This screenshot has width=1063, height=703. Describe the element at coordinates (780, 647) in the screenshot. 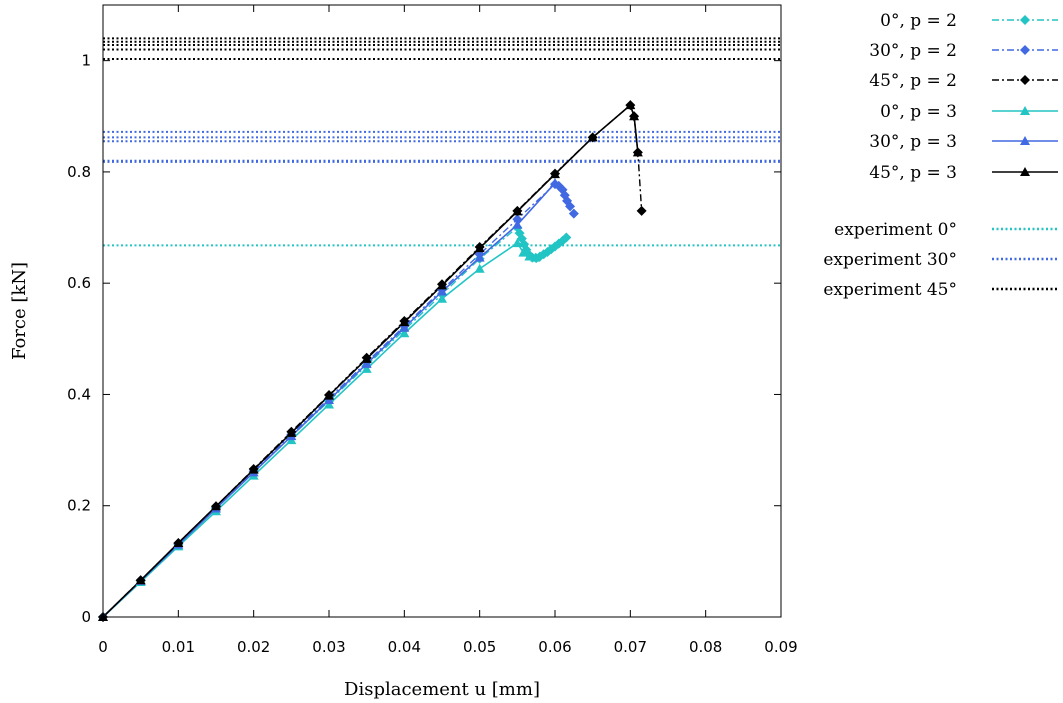

I see `x-tick-label: 0.09` at that location.